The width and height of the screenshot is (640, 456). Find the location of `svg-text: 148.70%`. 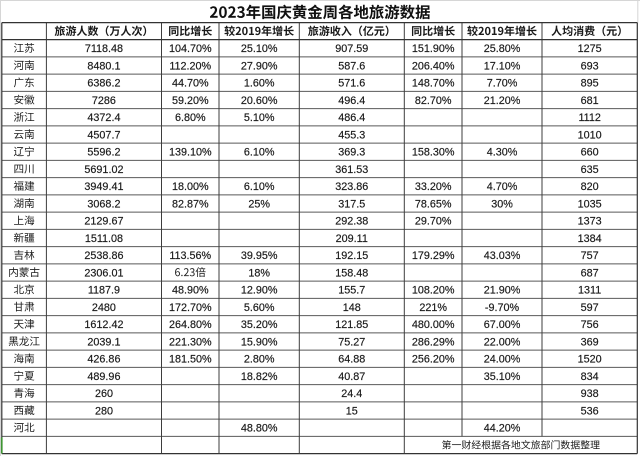

svg-text: 148.70% is located at coordinates (433, 84).